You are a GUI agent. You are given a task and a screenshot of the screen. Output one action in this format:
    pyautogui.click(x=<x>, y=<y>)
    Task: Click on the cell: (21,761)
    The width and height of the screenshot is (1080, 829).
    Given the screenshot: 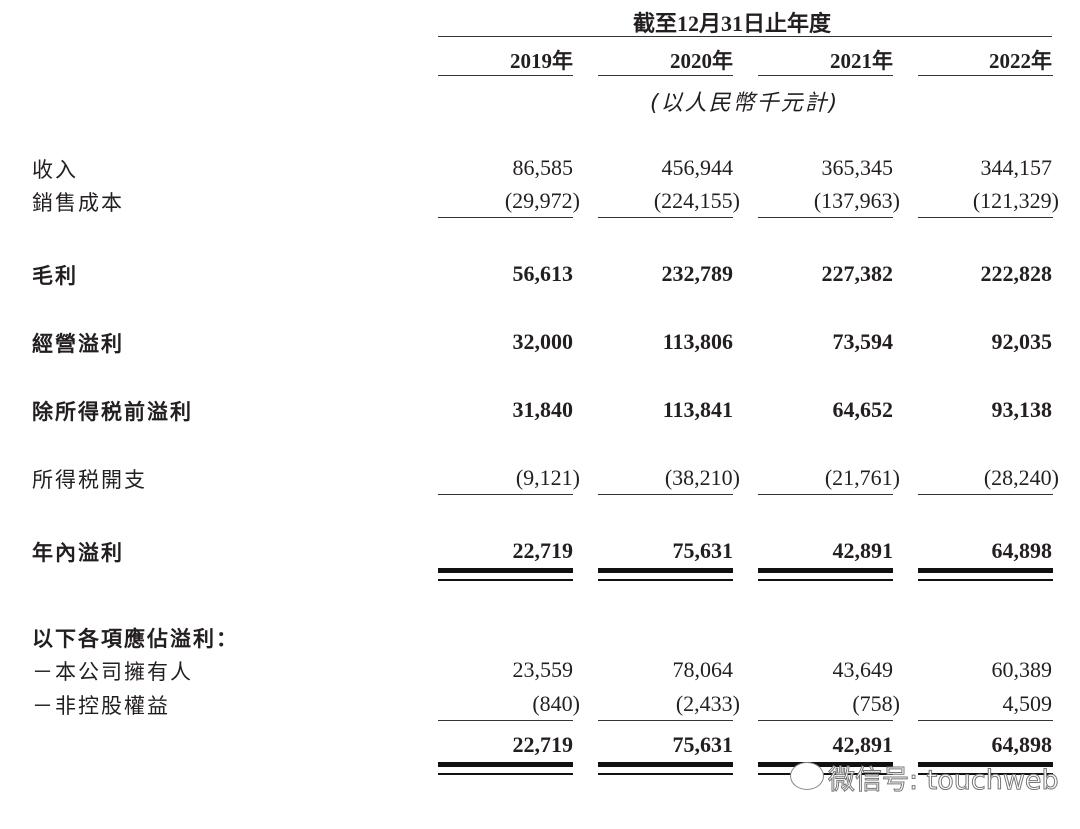 What is the action you would take?
    pyautogui.click(x=862, y=477)
    